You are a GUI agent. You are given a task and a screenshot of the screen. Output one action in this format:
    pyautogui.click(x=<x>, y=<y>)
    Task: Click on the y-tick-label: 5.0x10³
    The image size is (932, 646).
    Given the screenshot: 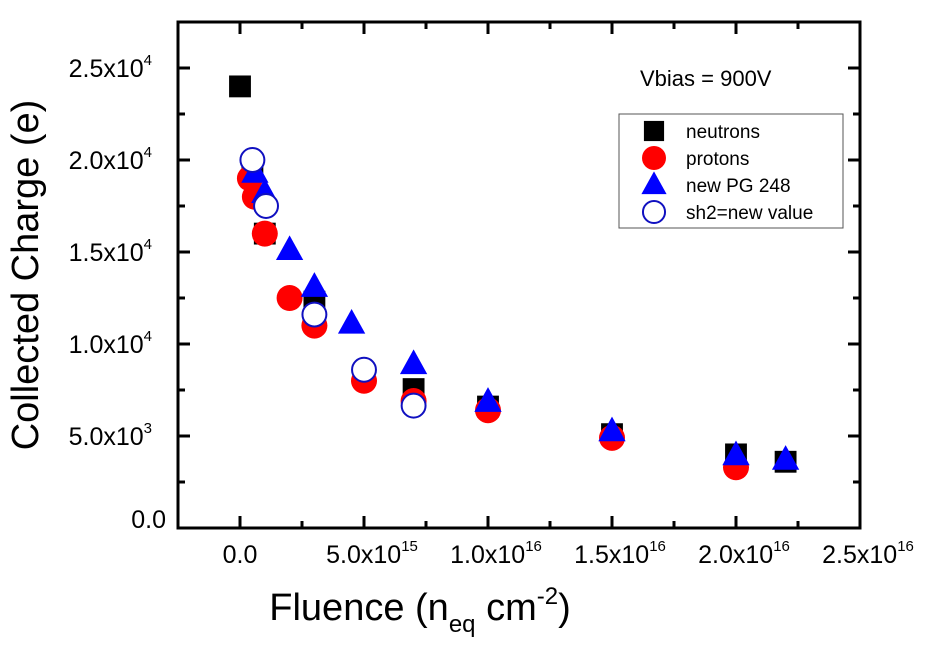 What is the action you would take?
    pyautogui.click(x=110, y=435)
    